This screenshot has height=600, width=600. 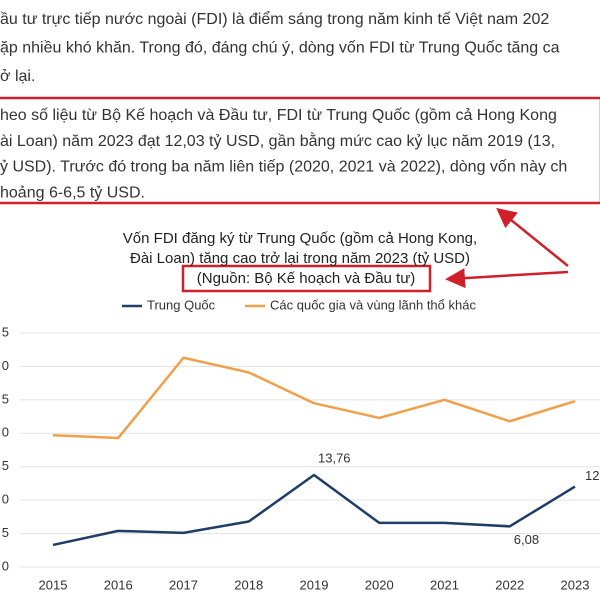 What do you see at coordinates (592, 475) in the screenshot?
I see `data-label: 12,` at bounding box center [592, 475].